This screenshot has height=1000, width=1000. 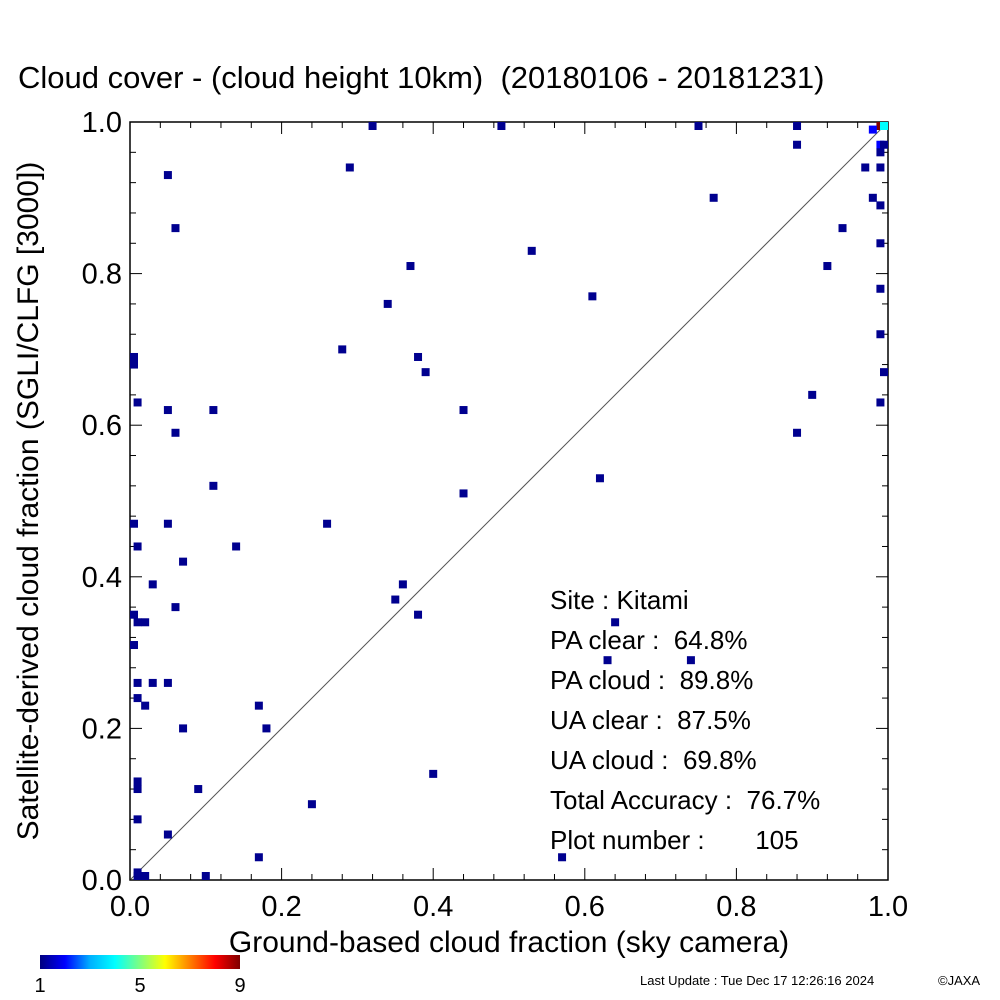 I want to click on stats-line: PA clear : 64.8%, so click(x=649, y=640).